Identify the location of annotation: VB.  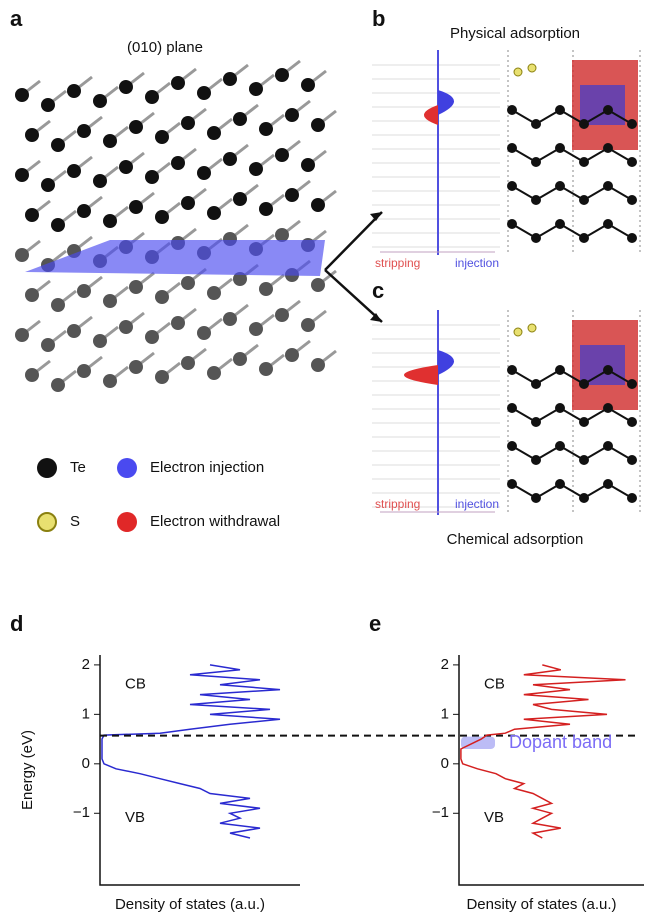
(494, 817).